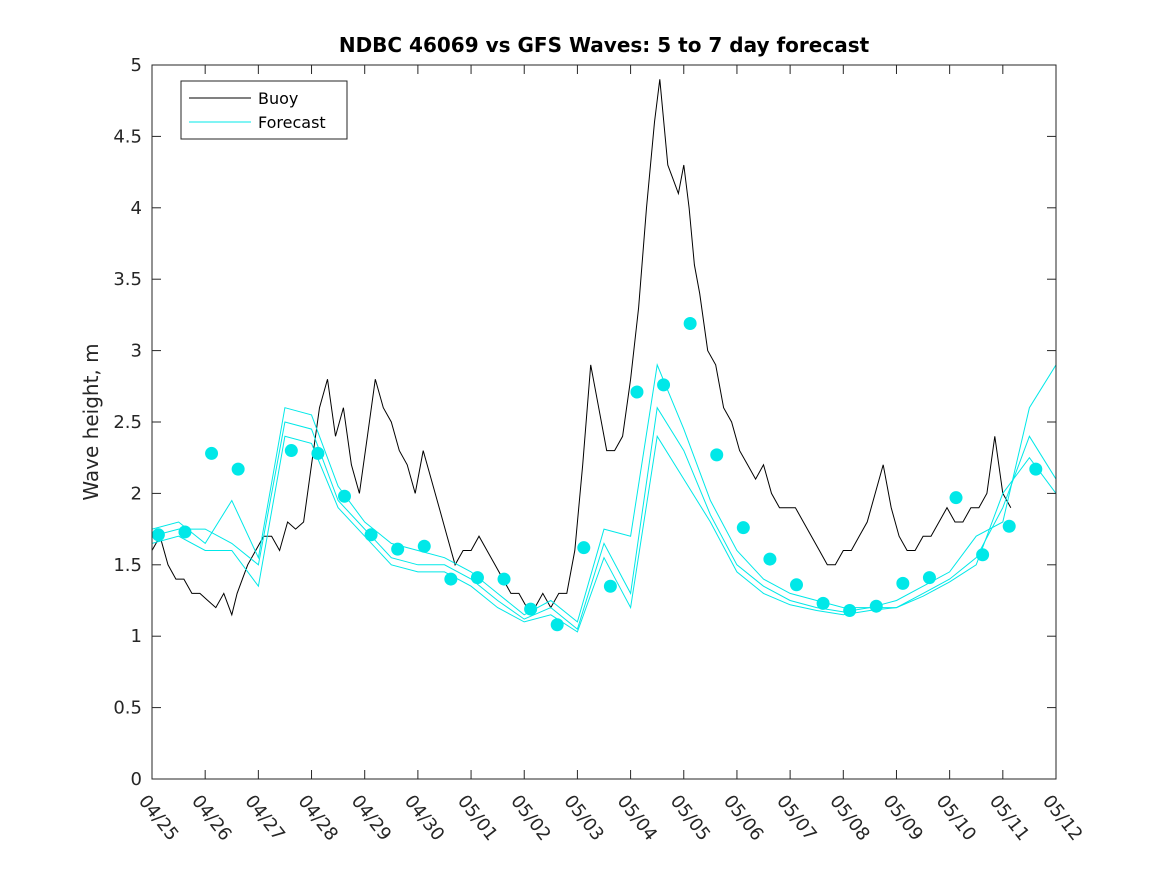 This screenshot has width=1167, height=875. Describe the element at coordinates (127, 708) in the screenshot. I see `y-tick-label: 0.5` at that location.